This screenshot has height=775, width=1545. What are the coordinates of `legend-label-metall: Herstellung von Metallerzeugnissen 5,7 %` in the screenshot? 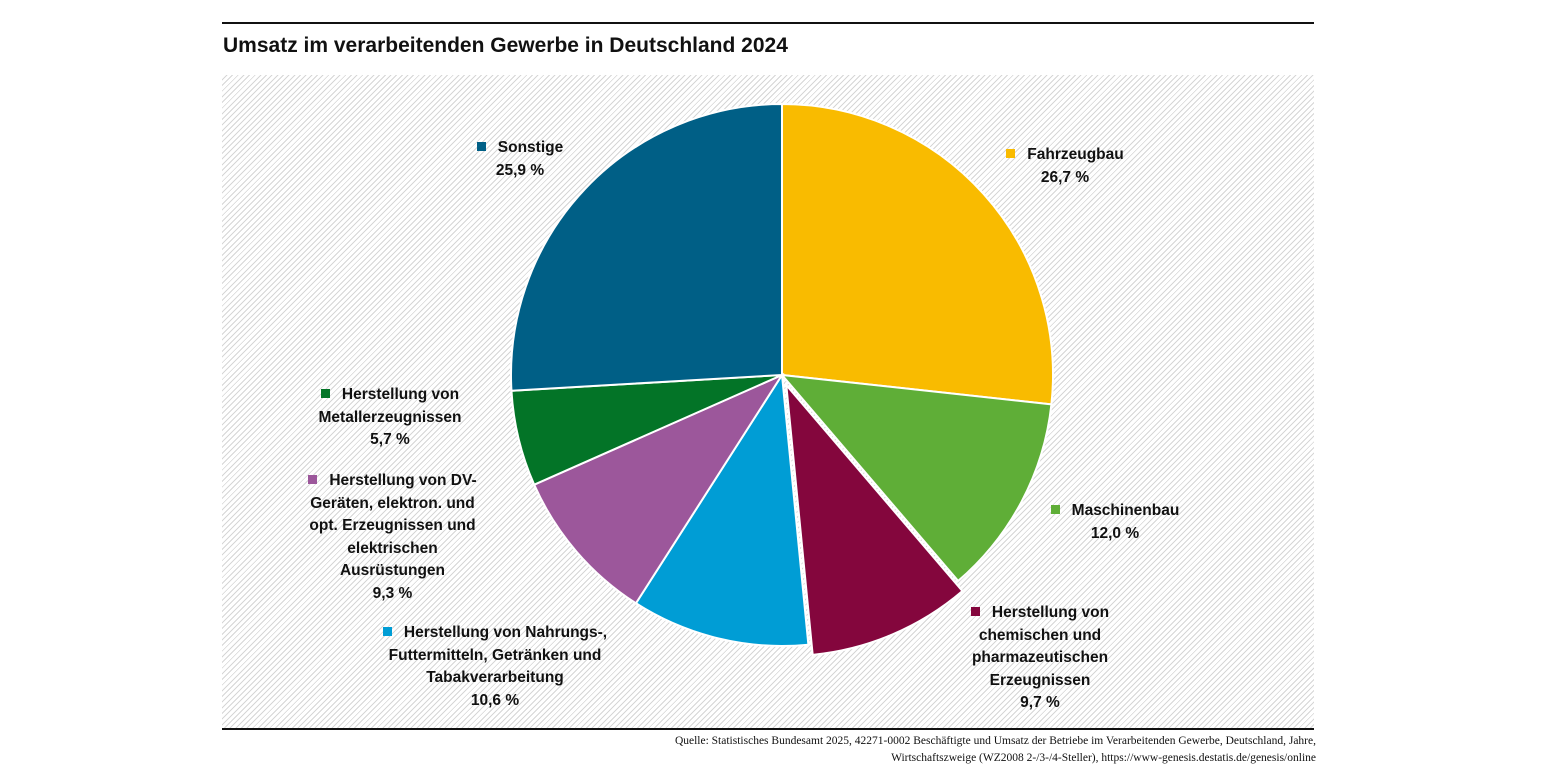 It's located at (390, 417).